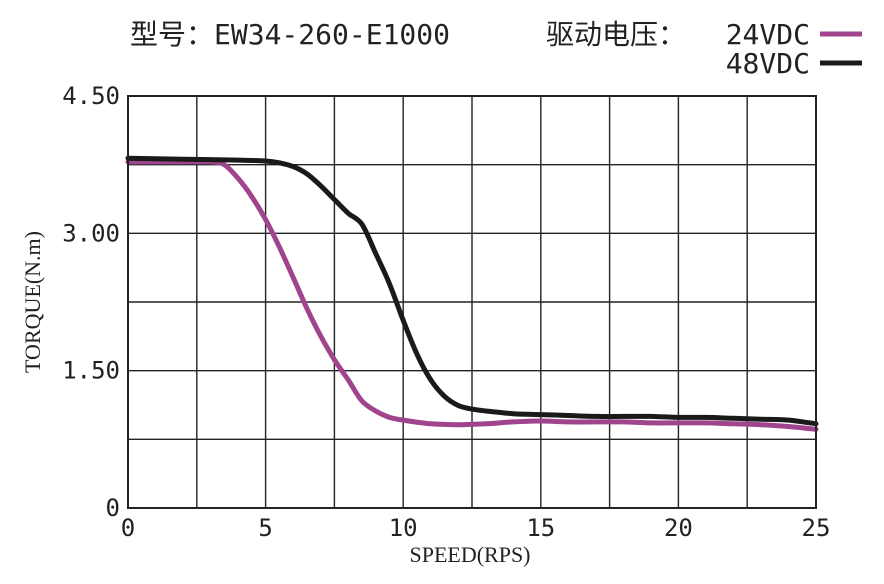  I want to click on legend-label-48vdc: 48VDC, so click(768, 63).